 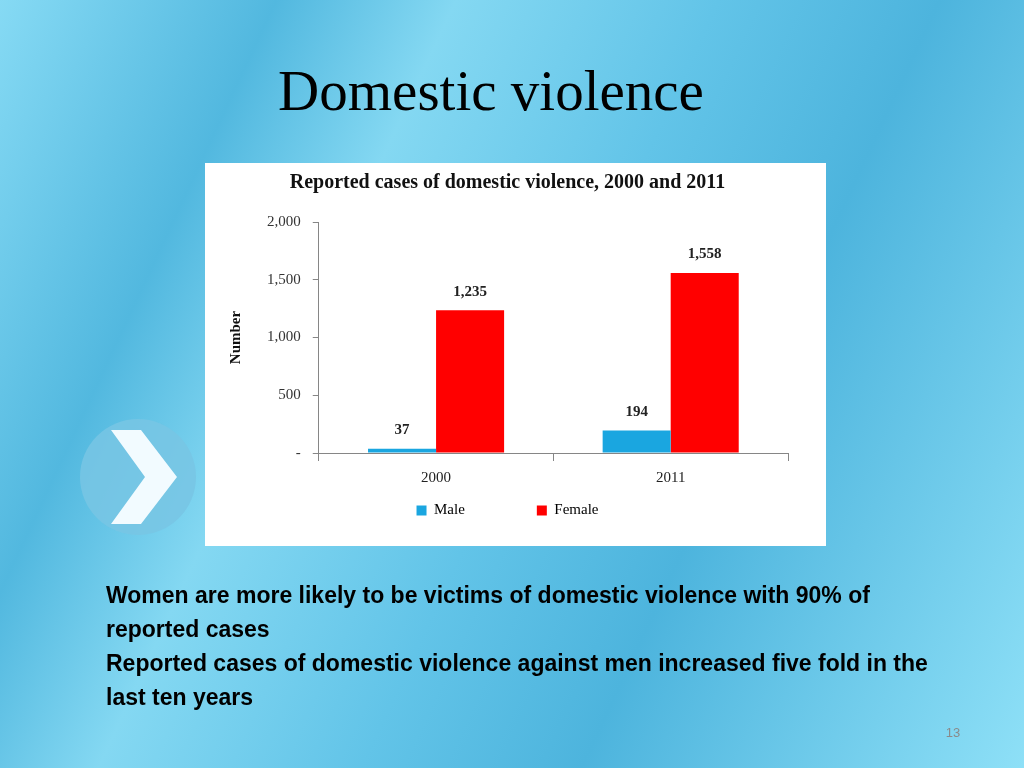 I want to click on text: Women are more likely to be victims of domestic violence with 90% of reported cases, so click(x=488, y=612).